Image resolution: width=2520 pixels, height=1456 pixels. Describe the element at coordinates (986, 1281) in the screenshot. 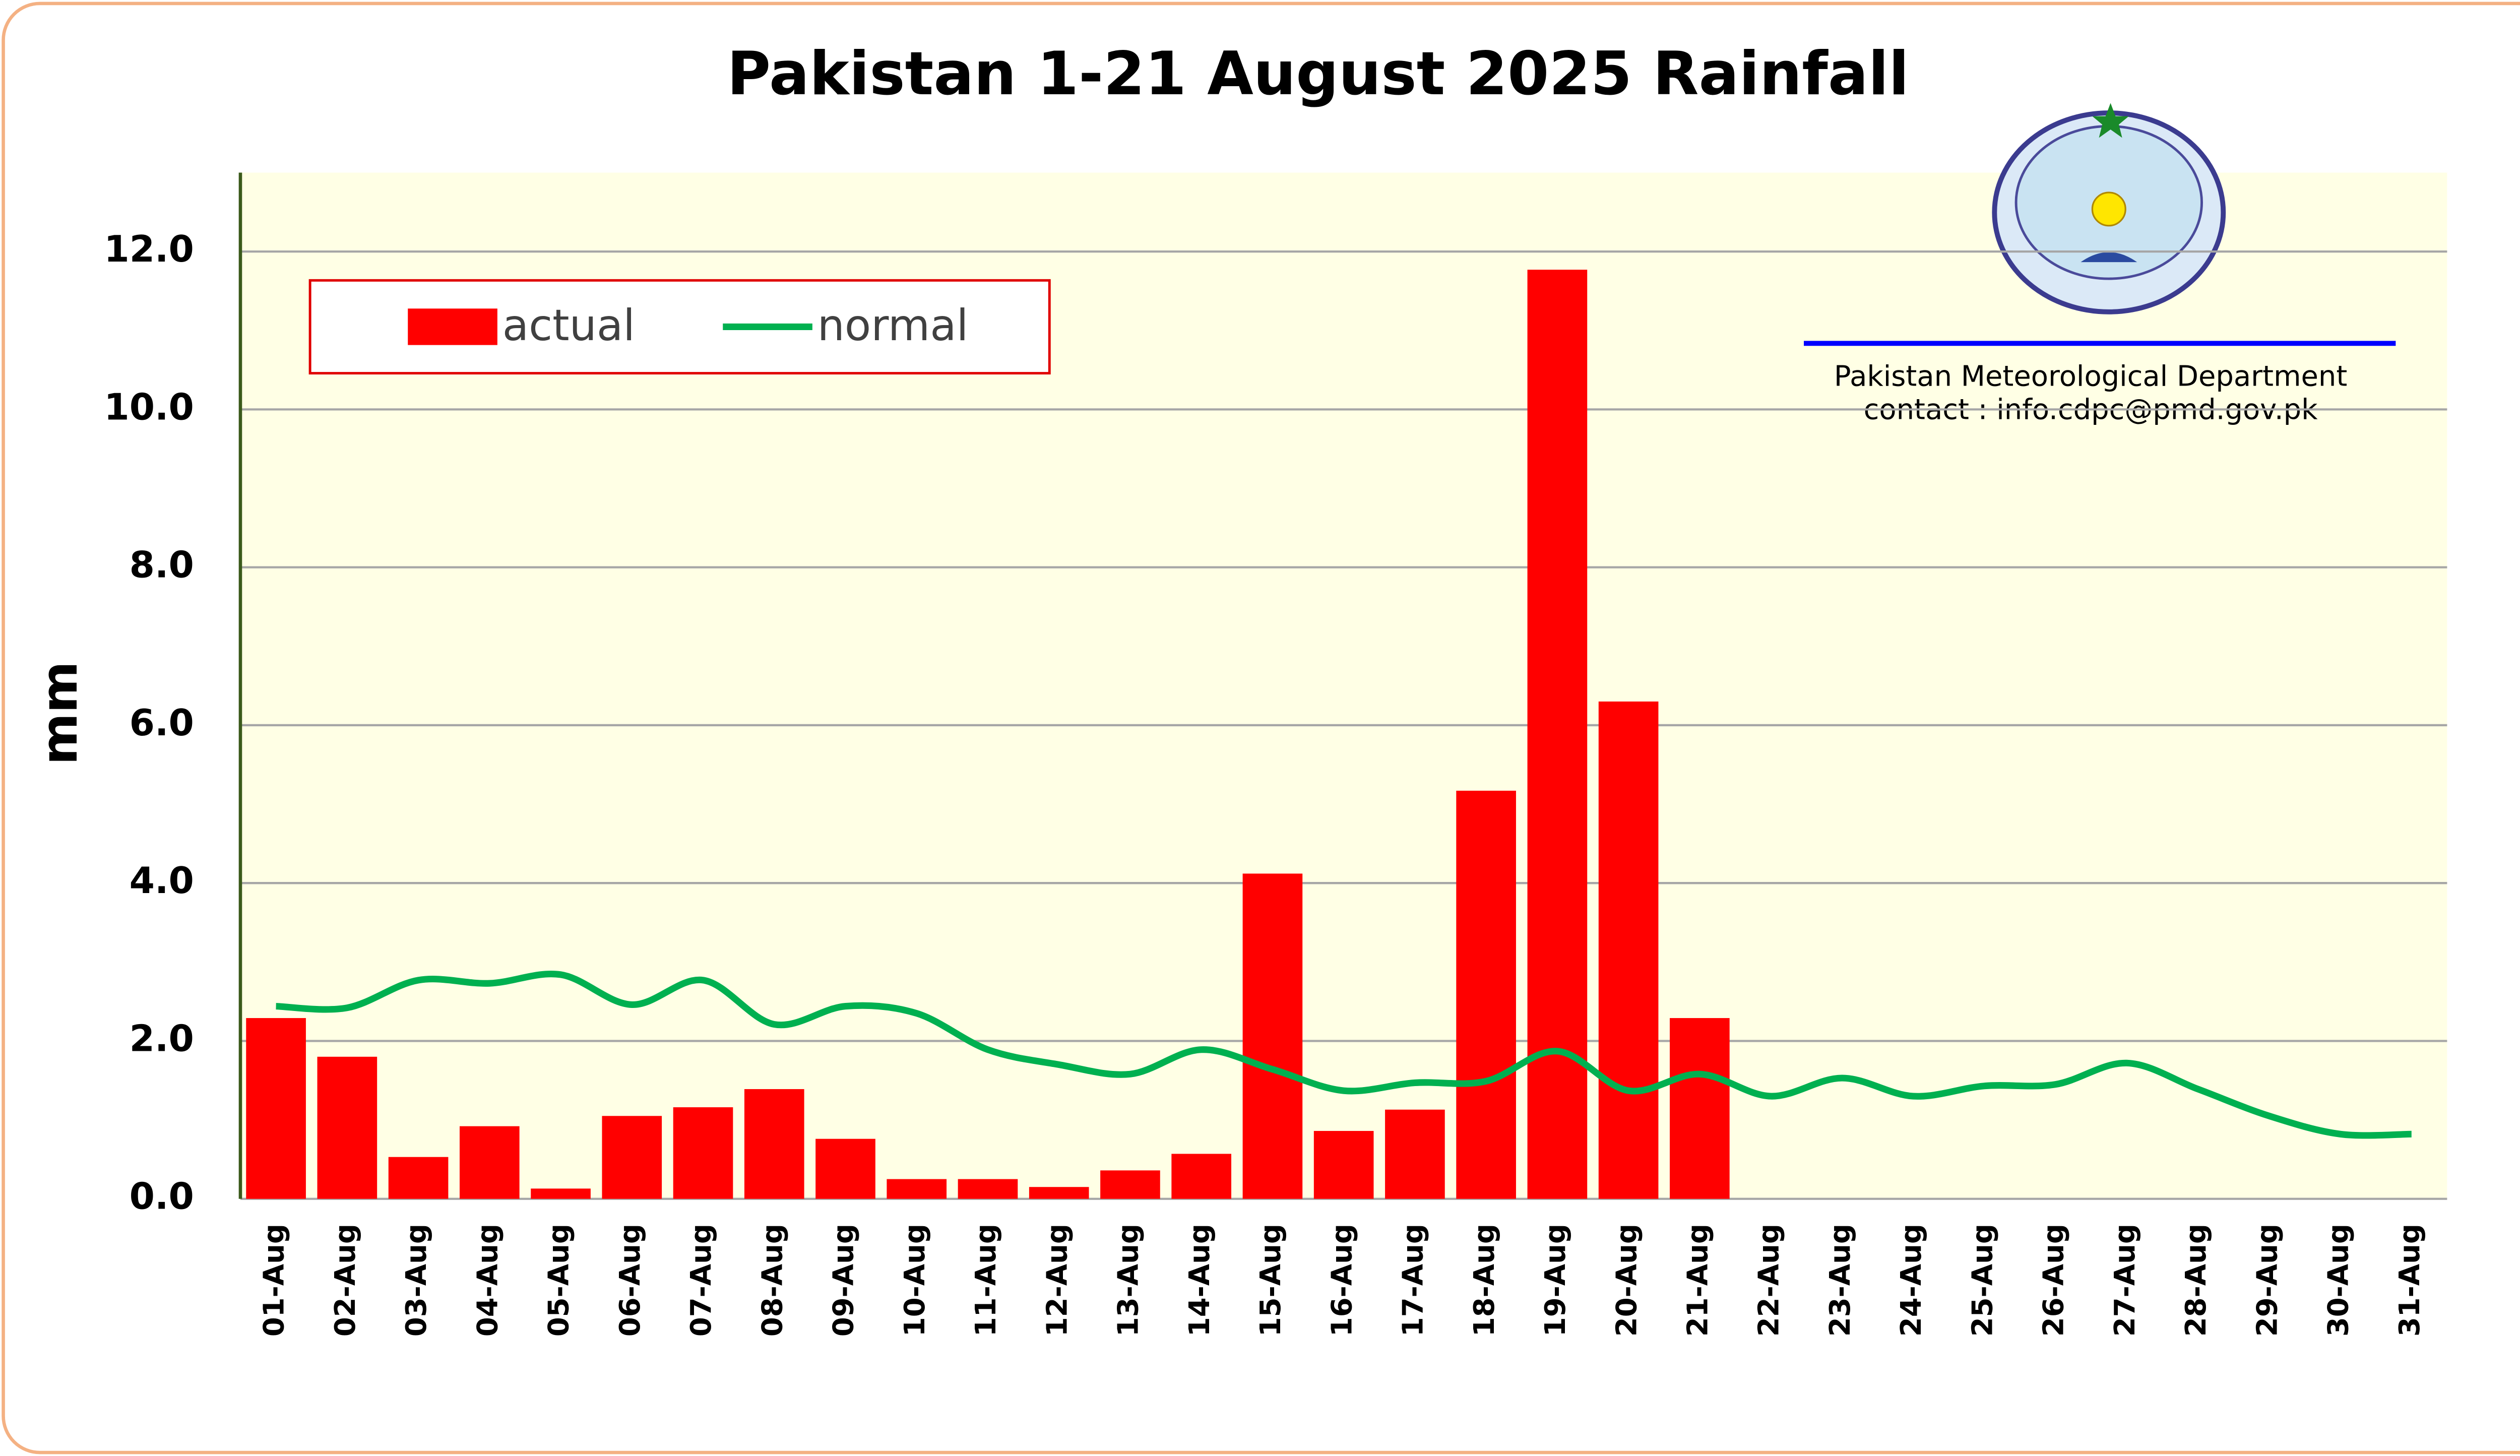

I see `x-tick-label: 11-Aug` at that location.